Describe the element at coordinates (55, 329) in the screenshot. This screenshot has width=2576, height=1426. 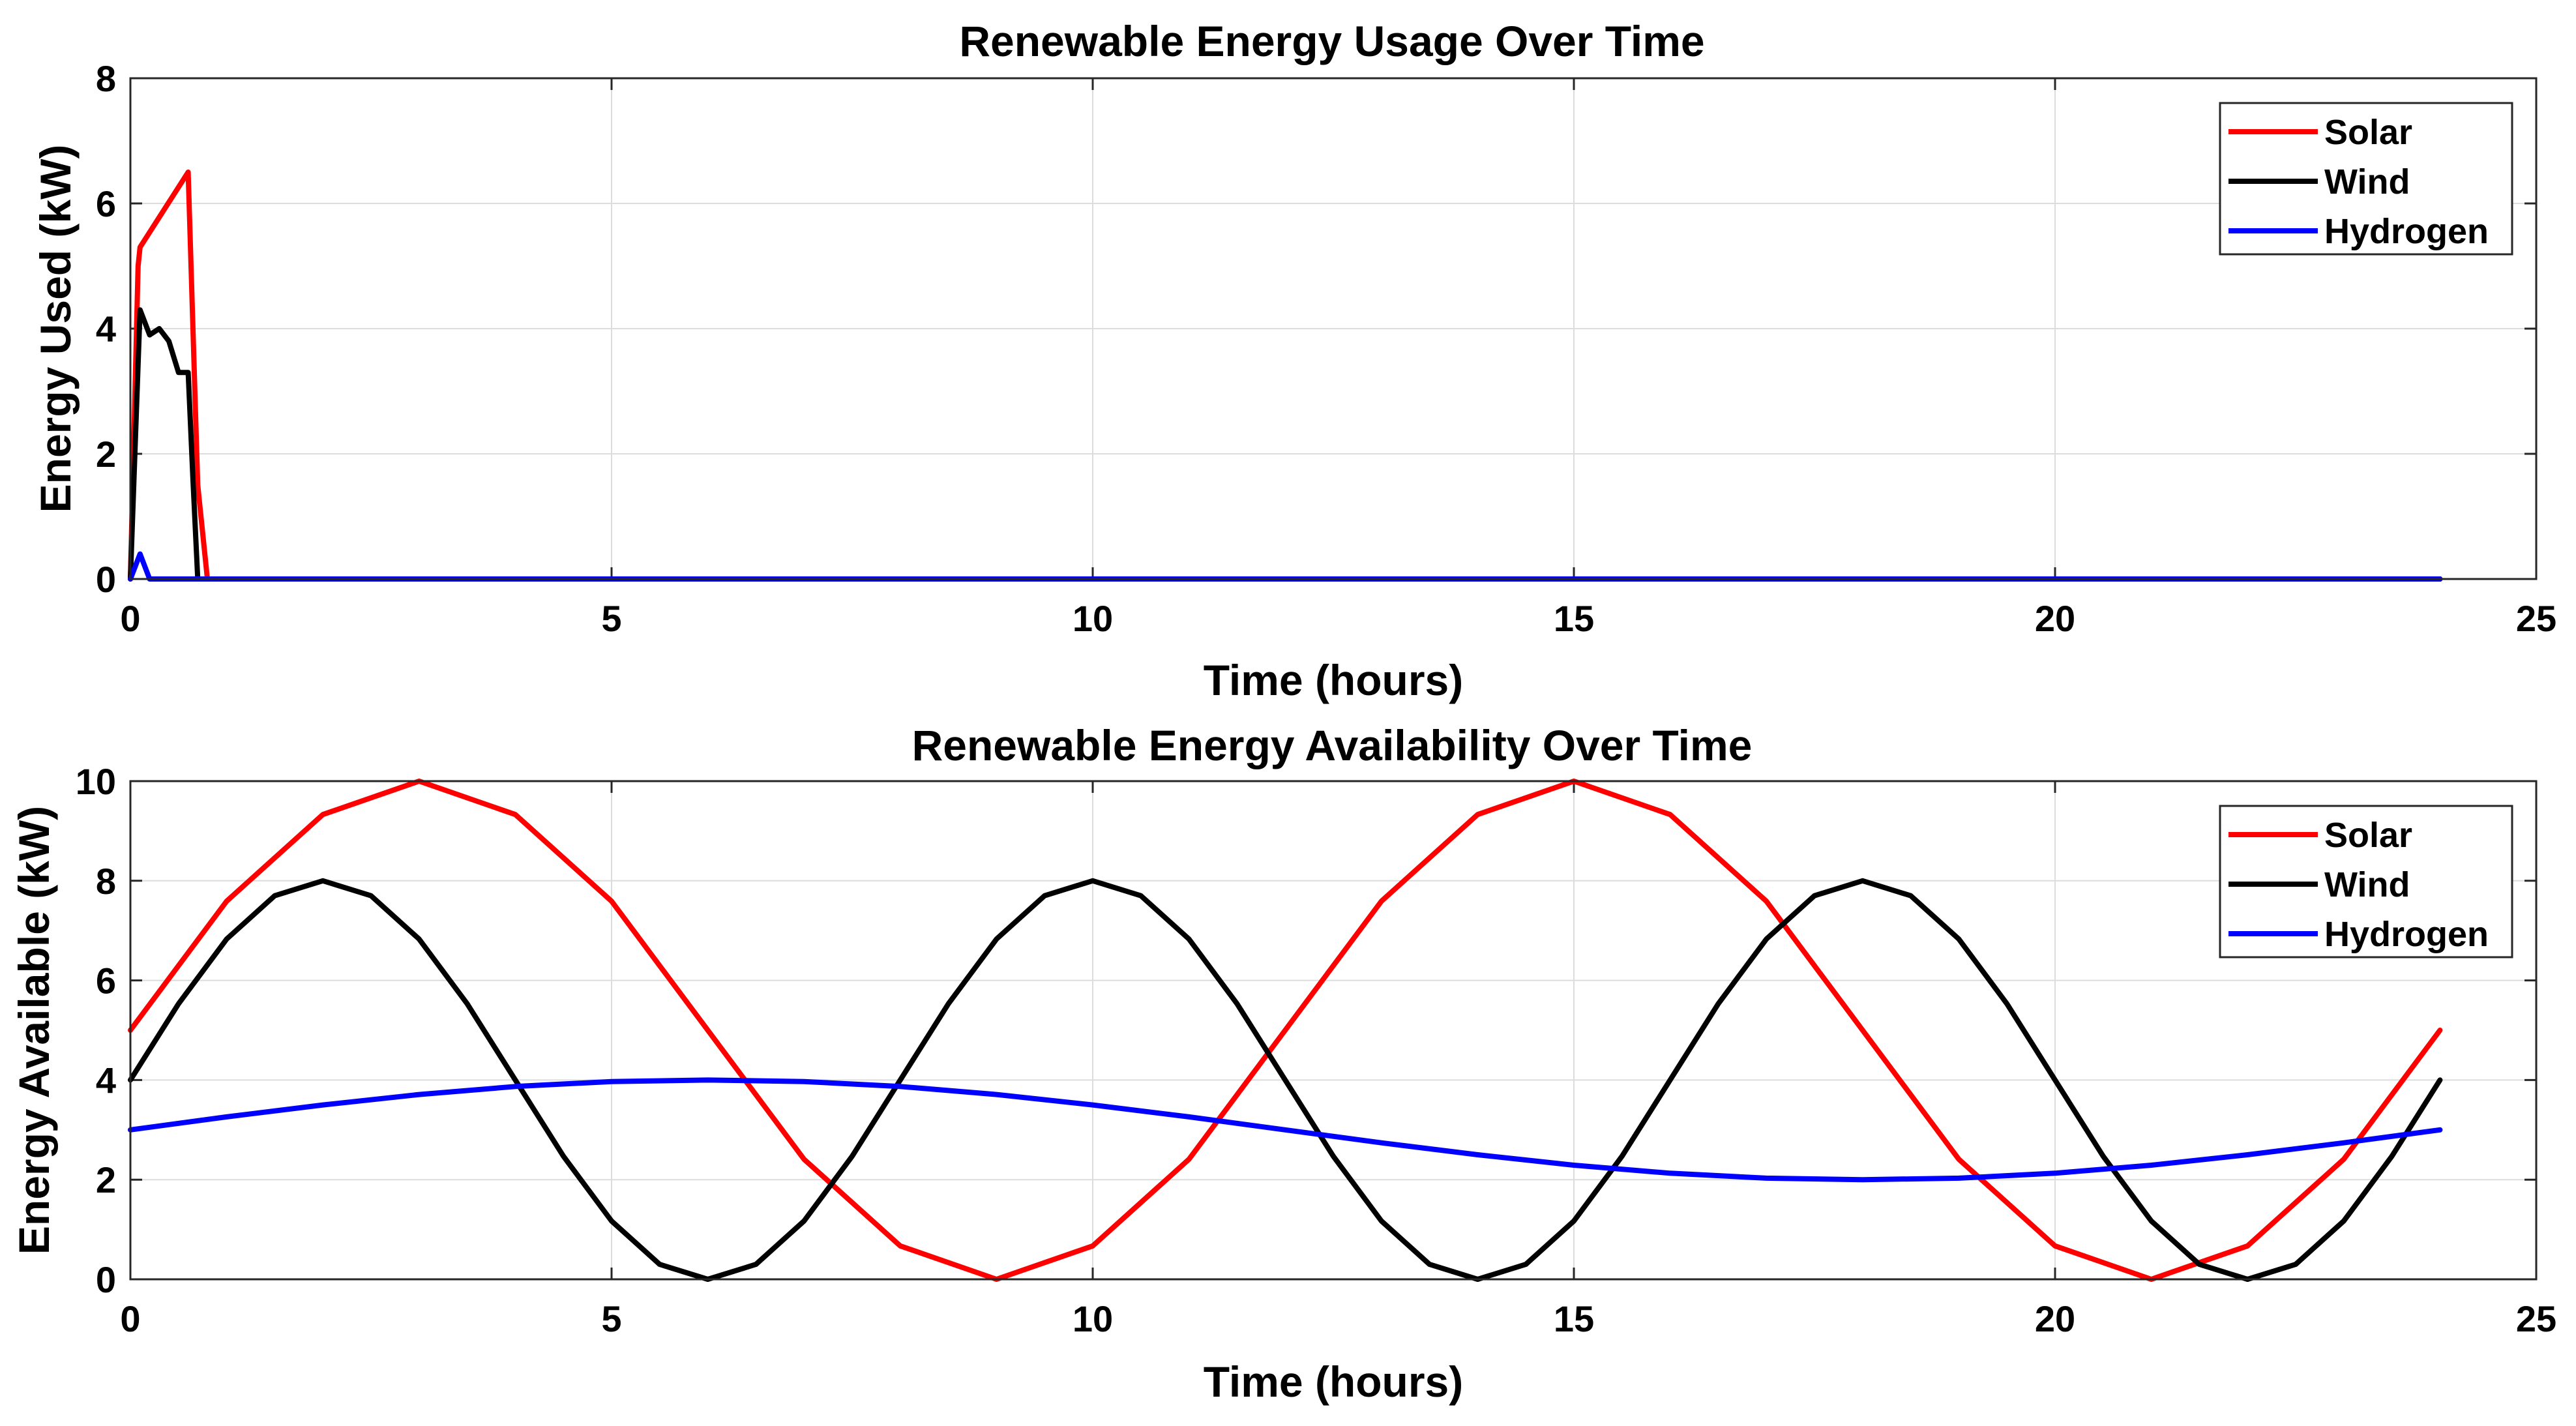
I see `y-axis-label: Energy Used (kW)` at that location.